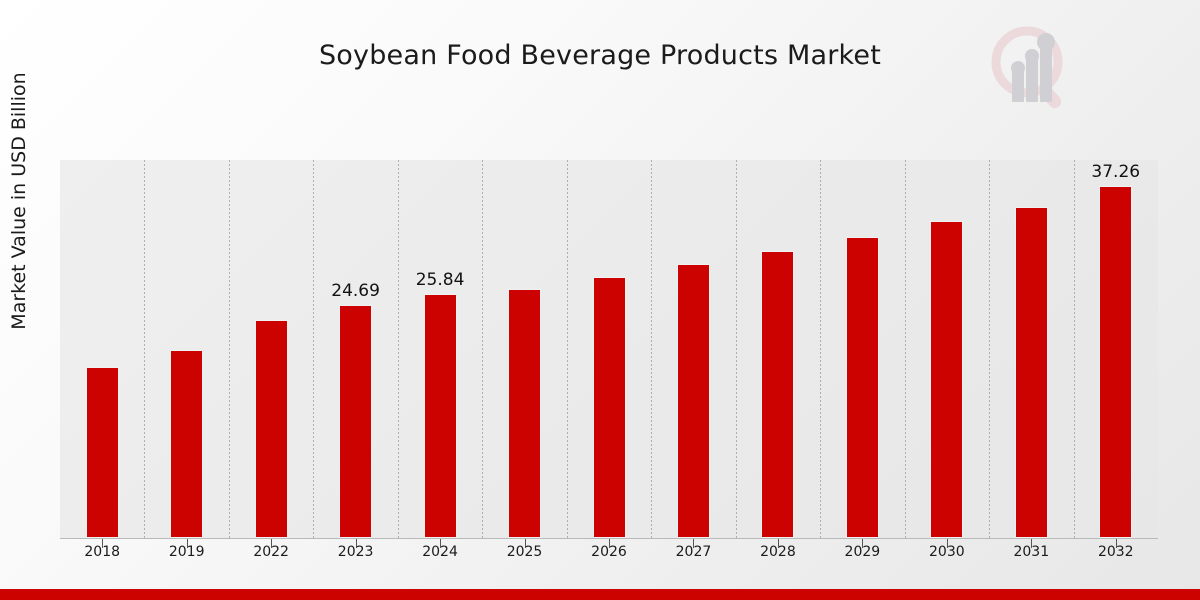  What do you see at coordinates (19, 201) in the screenshot?
I see `y-axis-title: Market Value in USD Billion` at bounding box center [19, 201].